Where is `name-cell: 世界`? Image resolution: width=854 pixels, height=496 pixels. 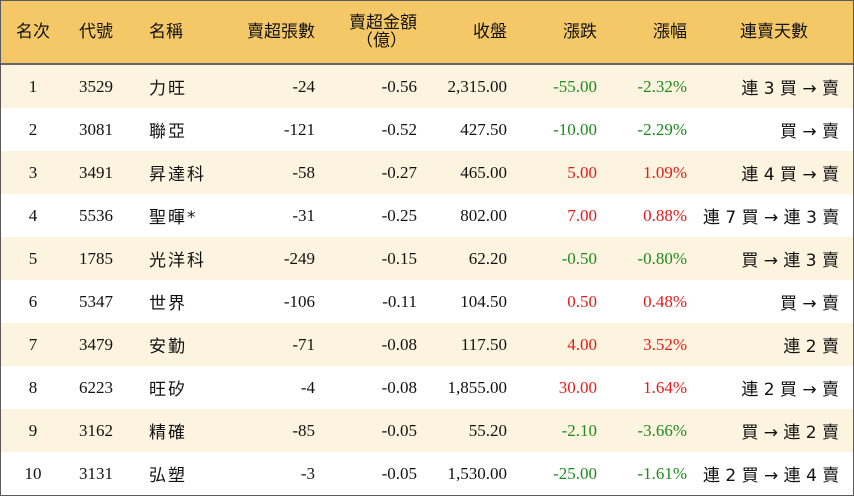
name-cell: 世界 is located at coordinates (177, 301).